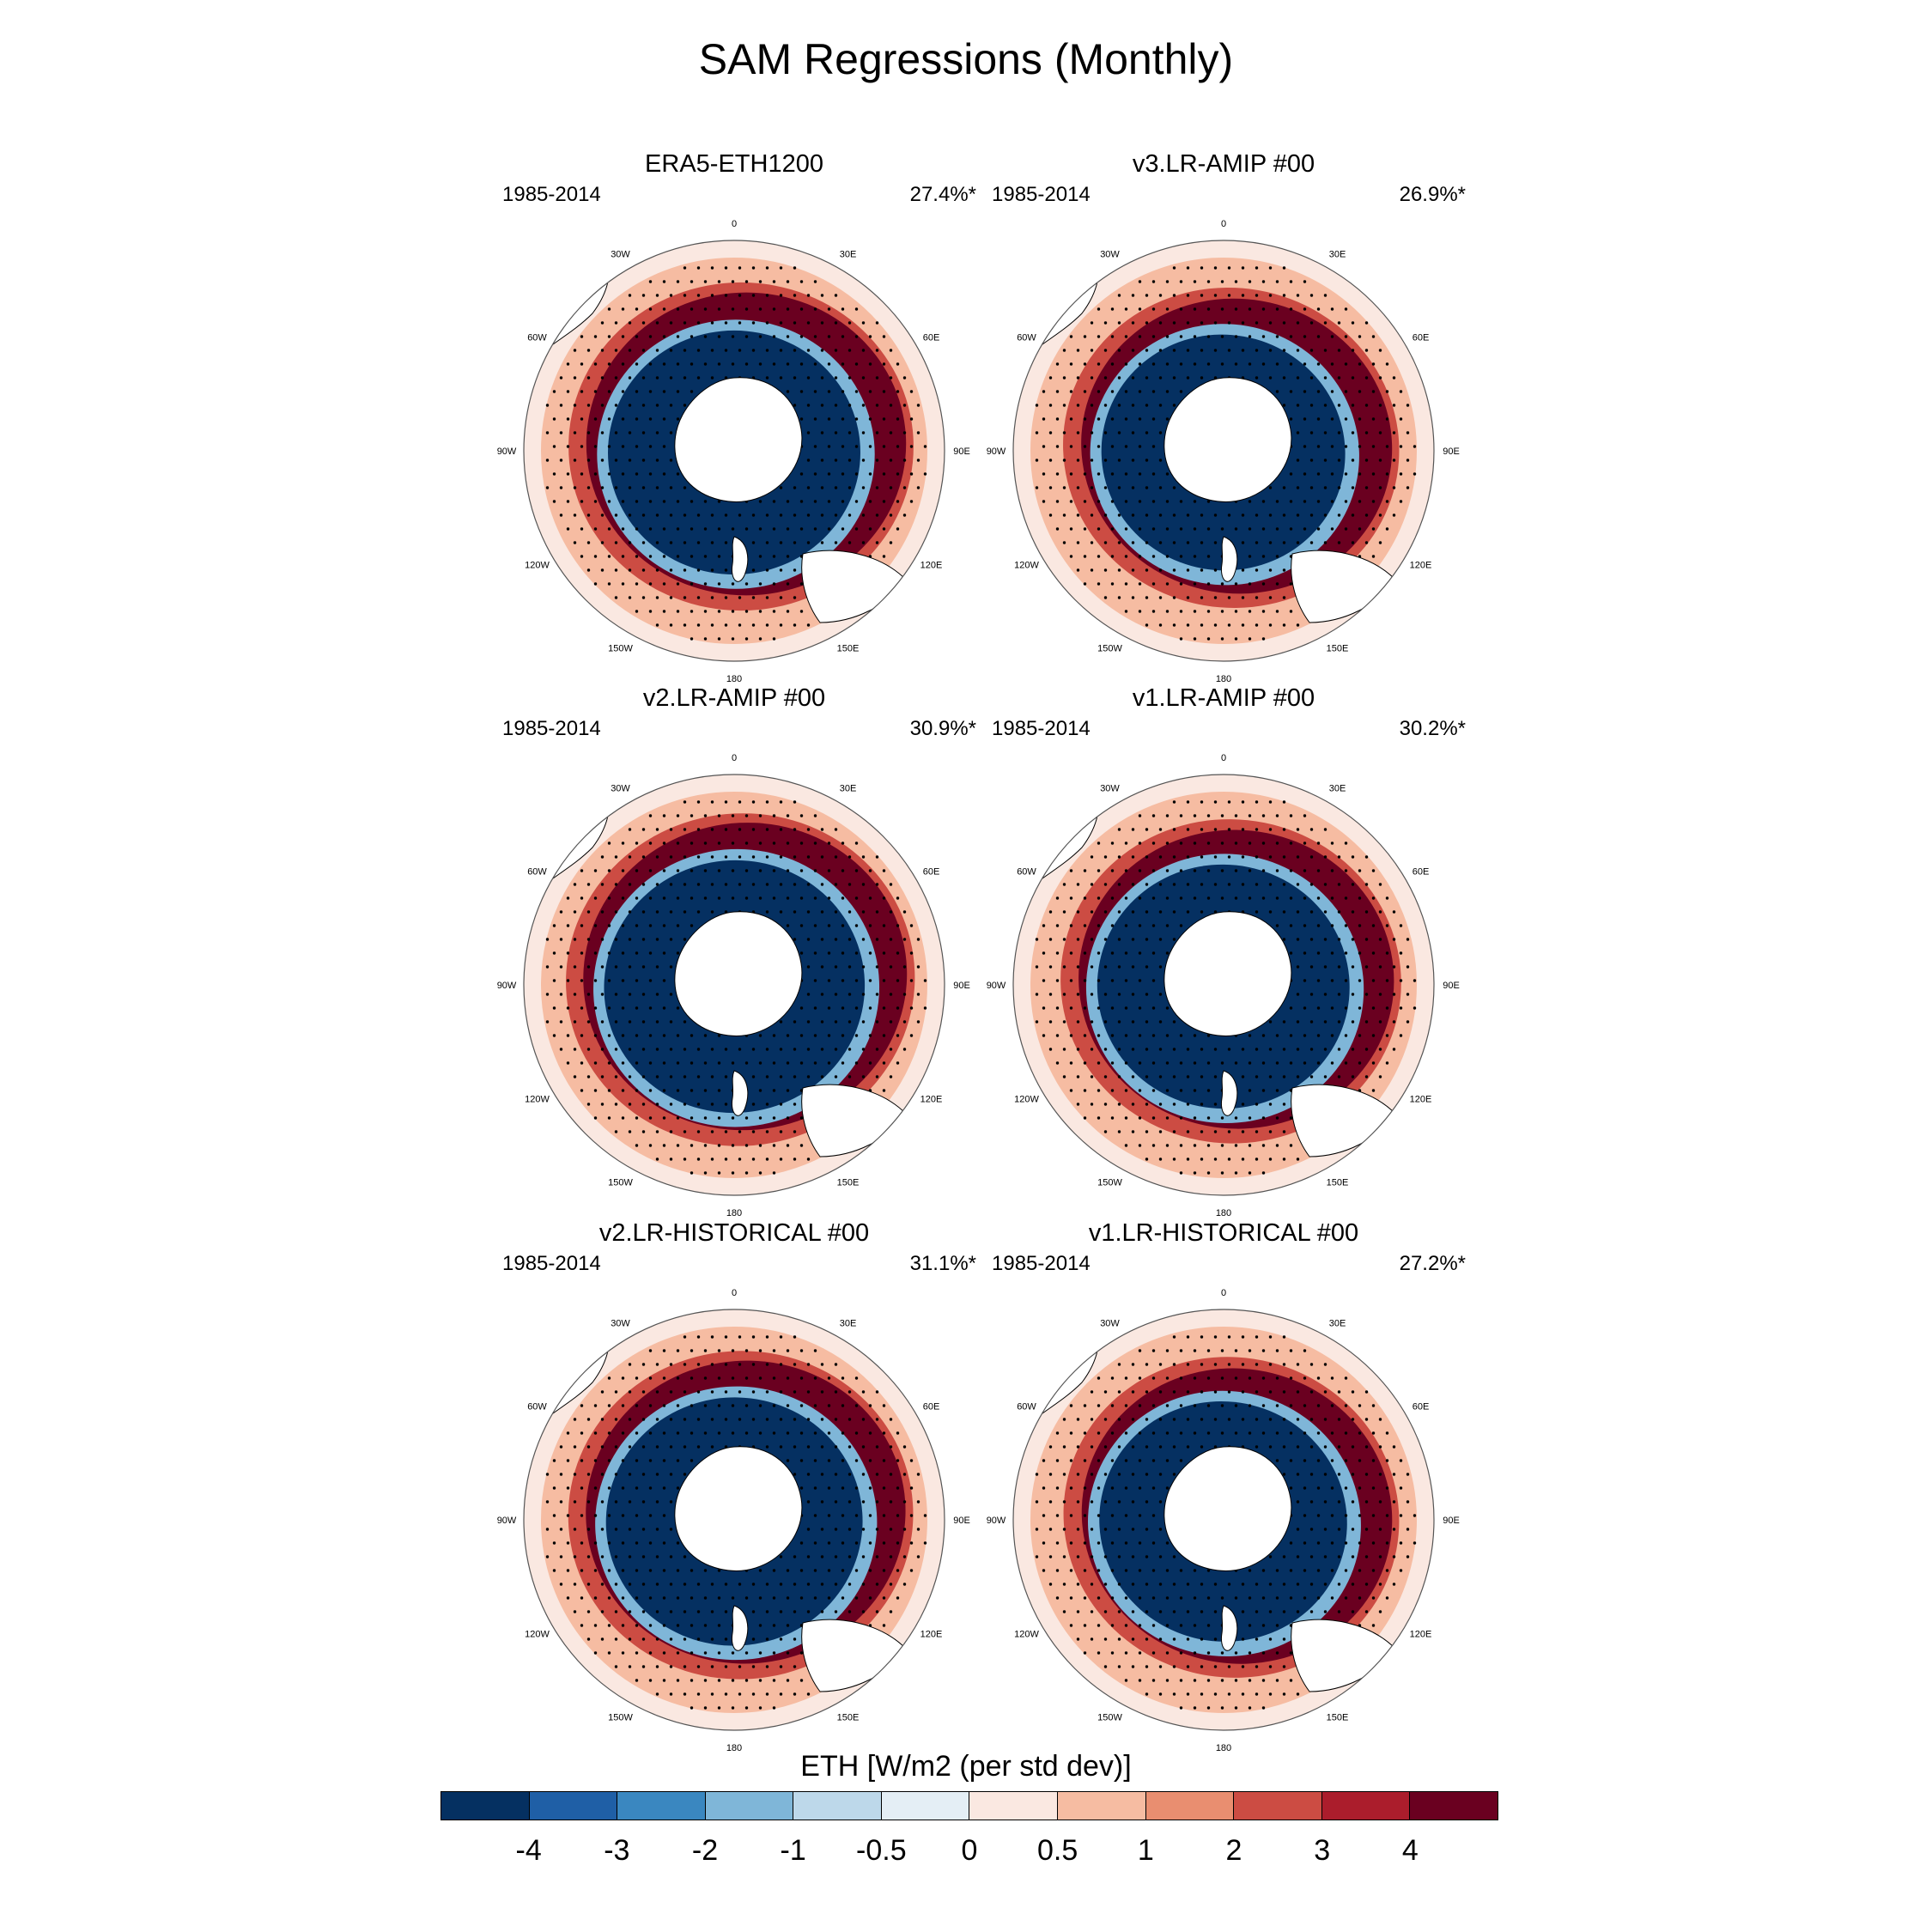 The image size is (1932, 1932). I want to click on longitude-label: 60E, so click(932, 1407).